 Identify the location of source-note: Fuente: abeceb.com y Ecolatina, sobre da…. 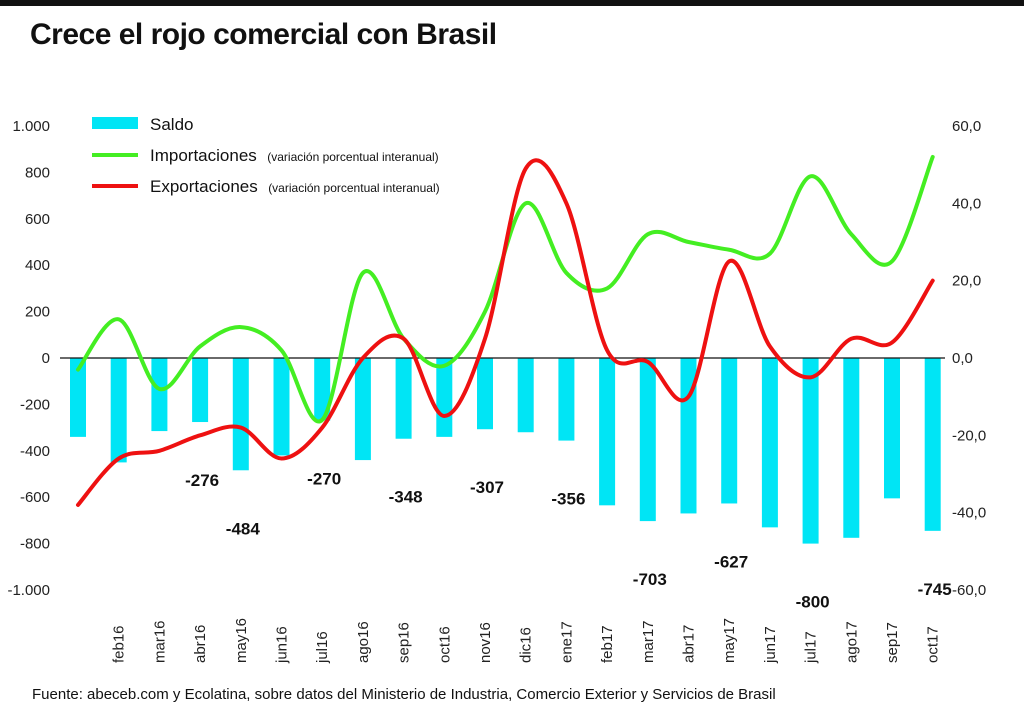
(404, 694).